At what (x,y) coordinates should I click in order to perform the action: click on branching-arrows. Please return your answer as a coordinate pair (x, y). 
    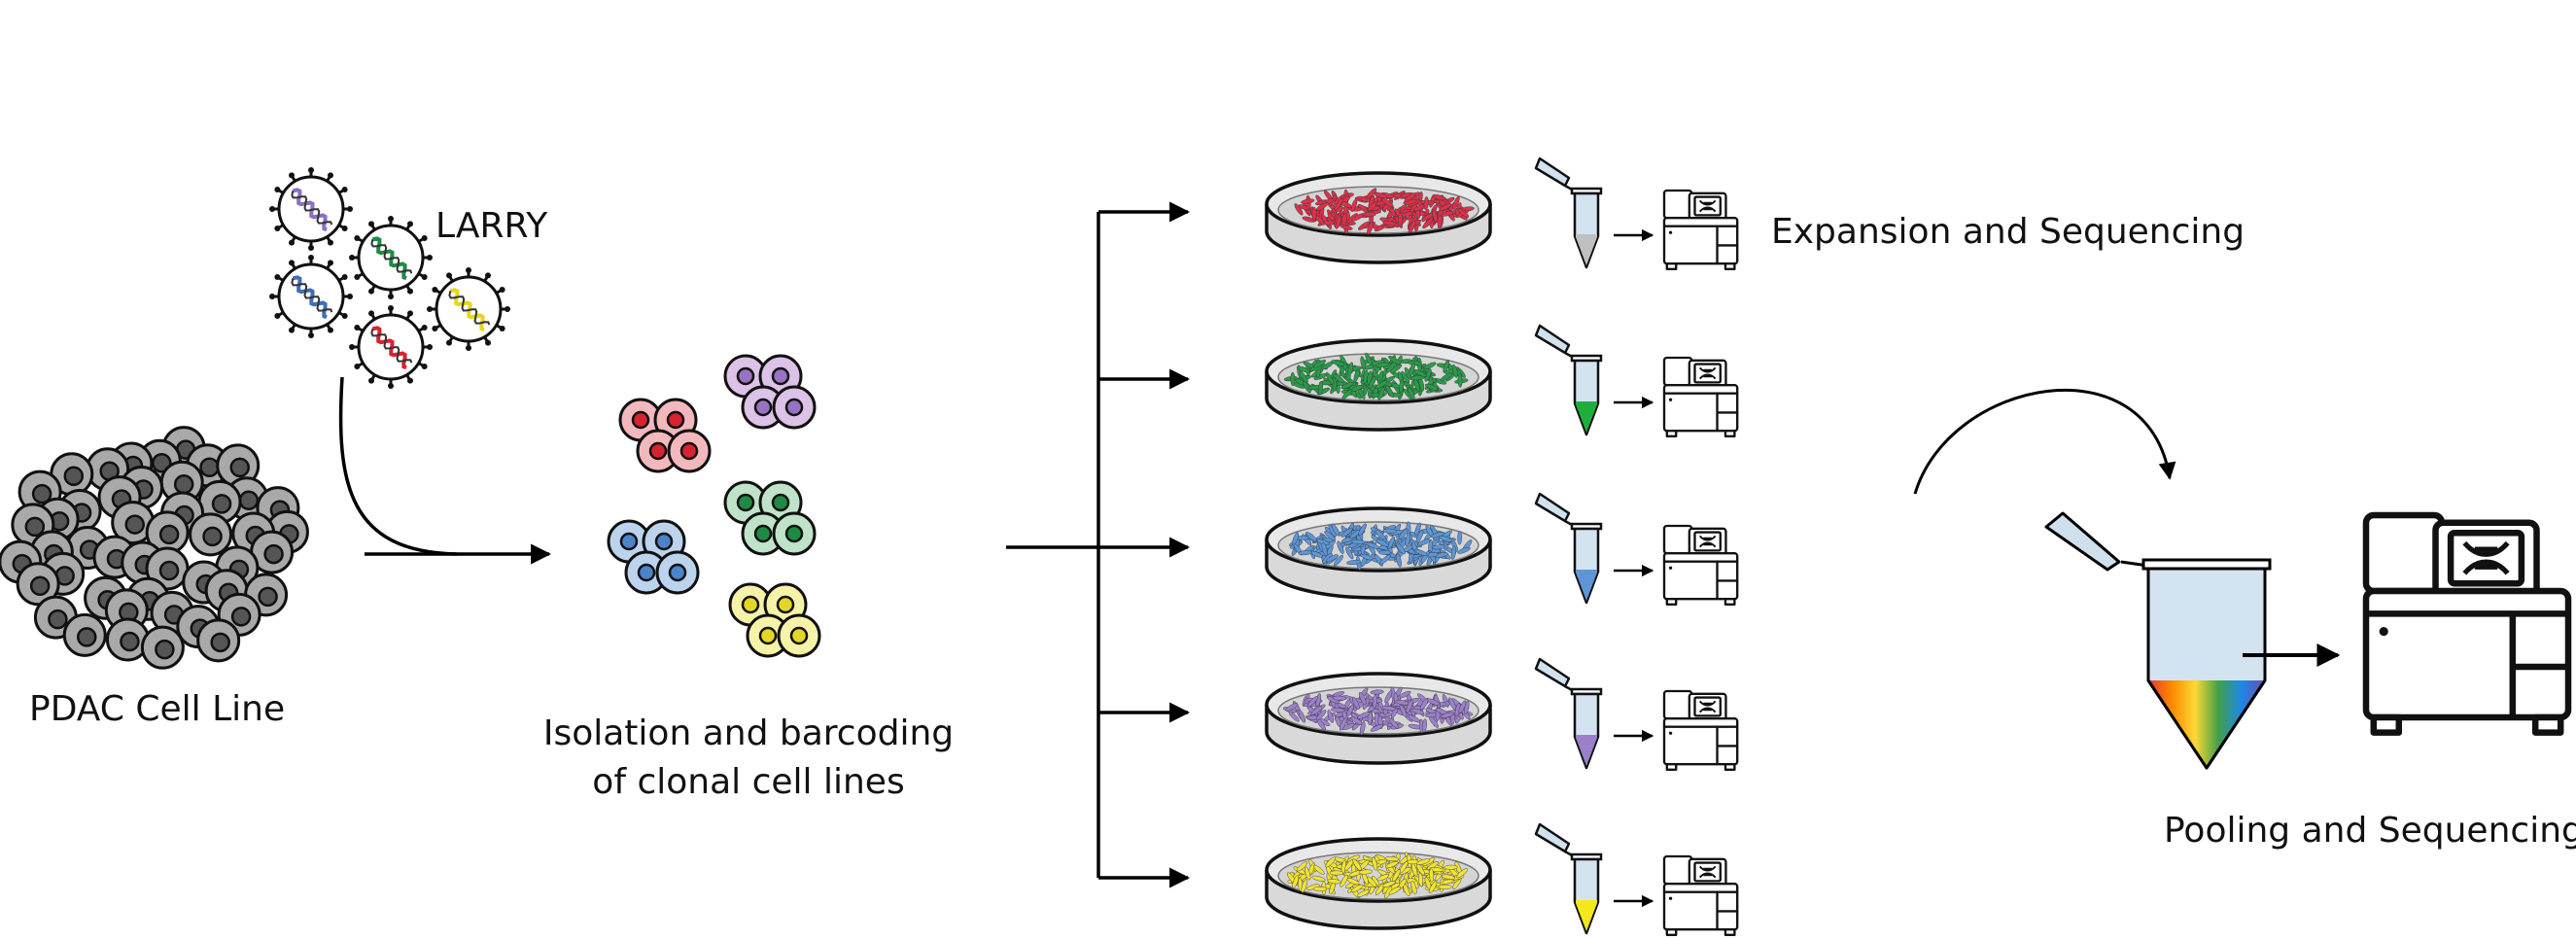
    Looking at the image, I should click on (1098, 544).